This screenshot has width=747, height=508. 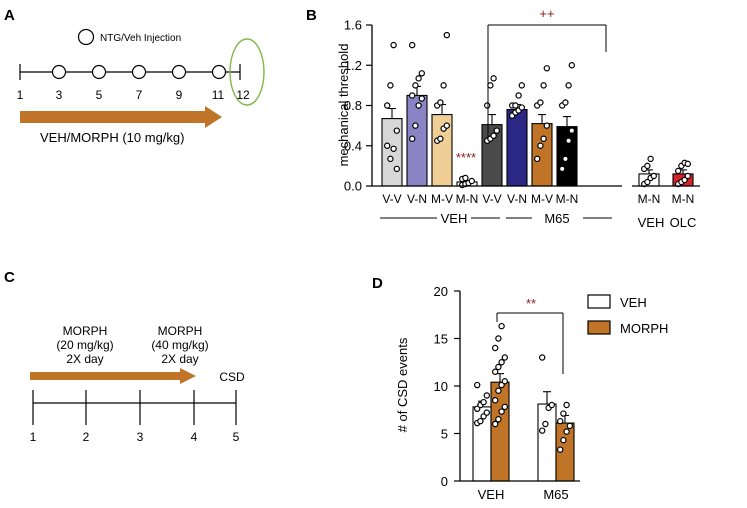 What do you see at coordinates (542, 155) in the screenshot?
I see `b-bar` at bounding box center [542, 155].